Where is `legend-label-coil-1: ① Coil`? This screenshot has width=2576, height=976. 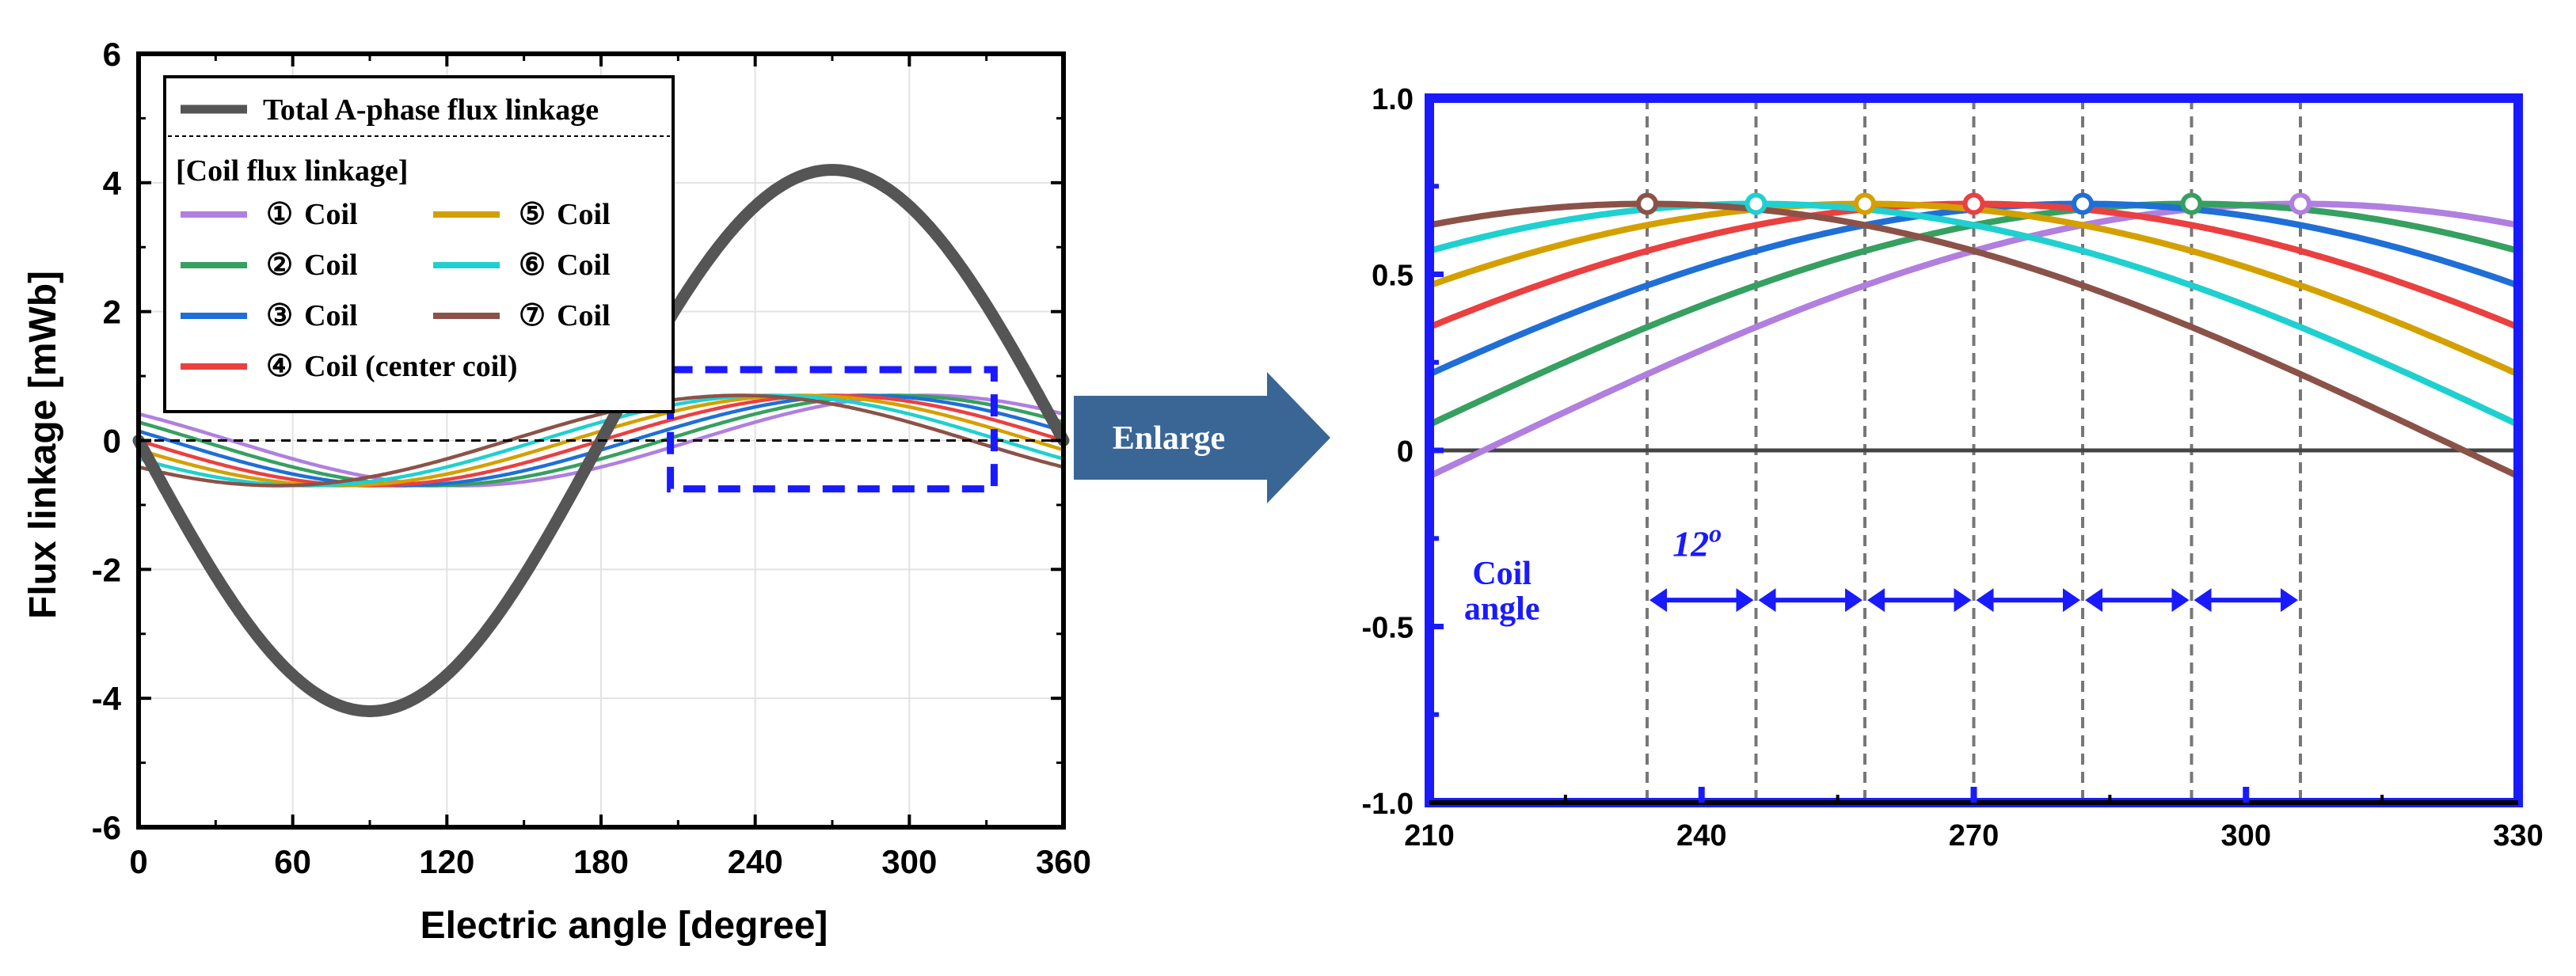
legend-label-coil-1: ① Coil is located at coordinates (312, 214).